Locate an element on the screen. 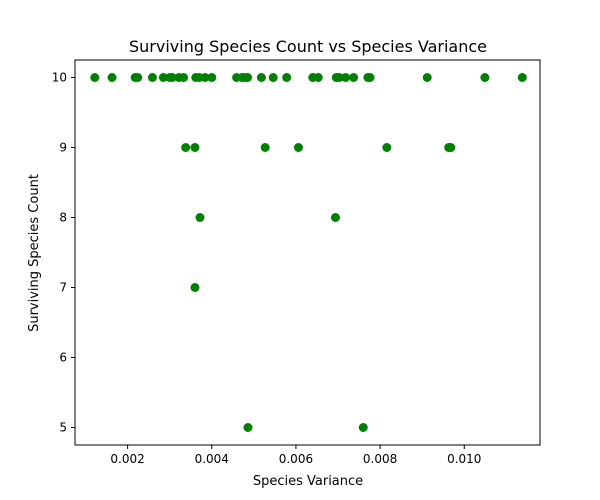  y-axis-label: Surviving Species Count is located at coordinates (34, 253).